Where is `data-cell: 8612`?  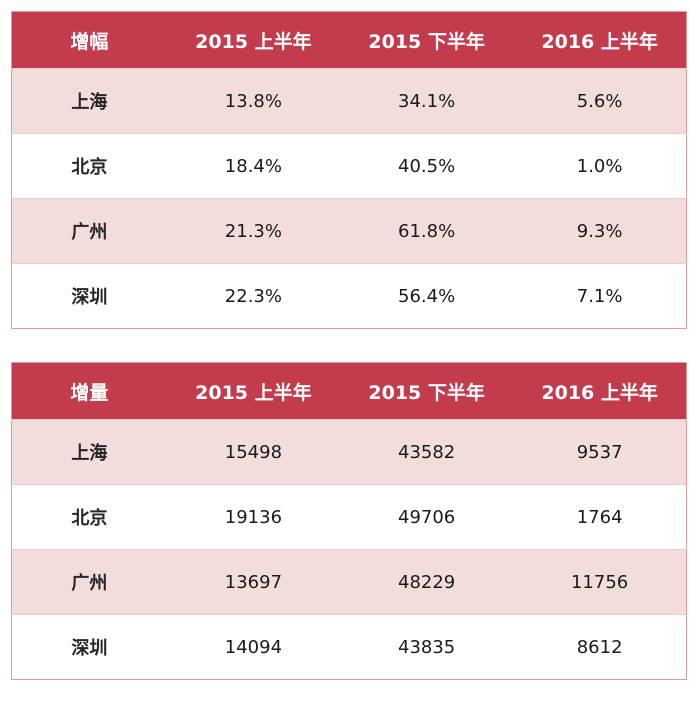
data-cell: 8612 is located at coordinates (600, 647).